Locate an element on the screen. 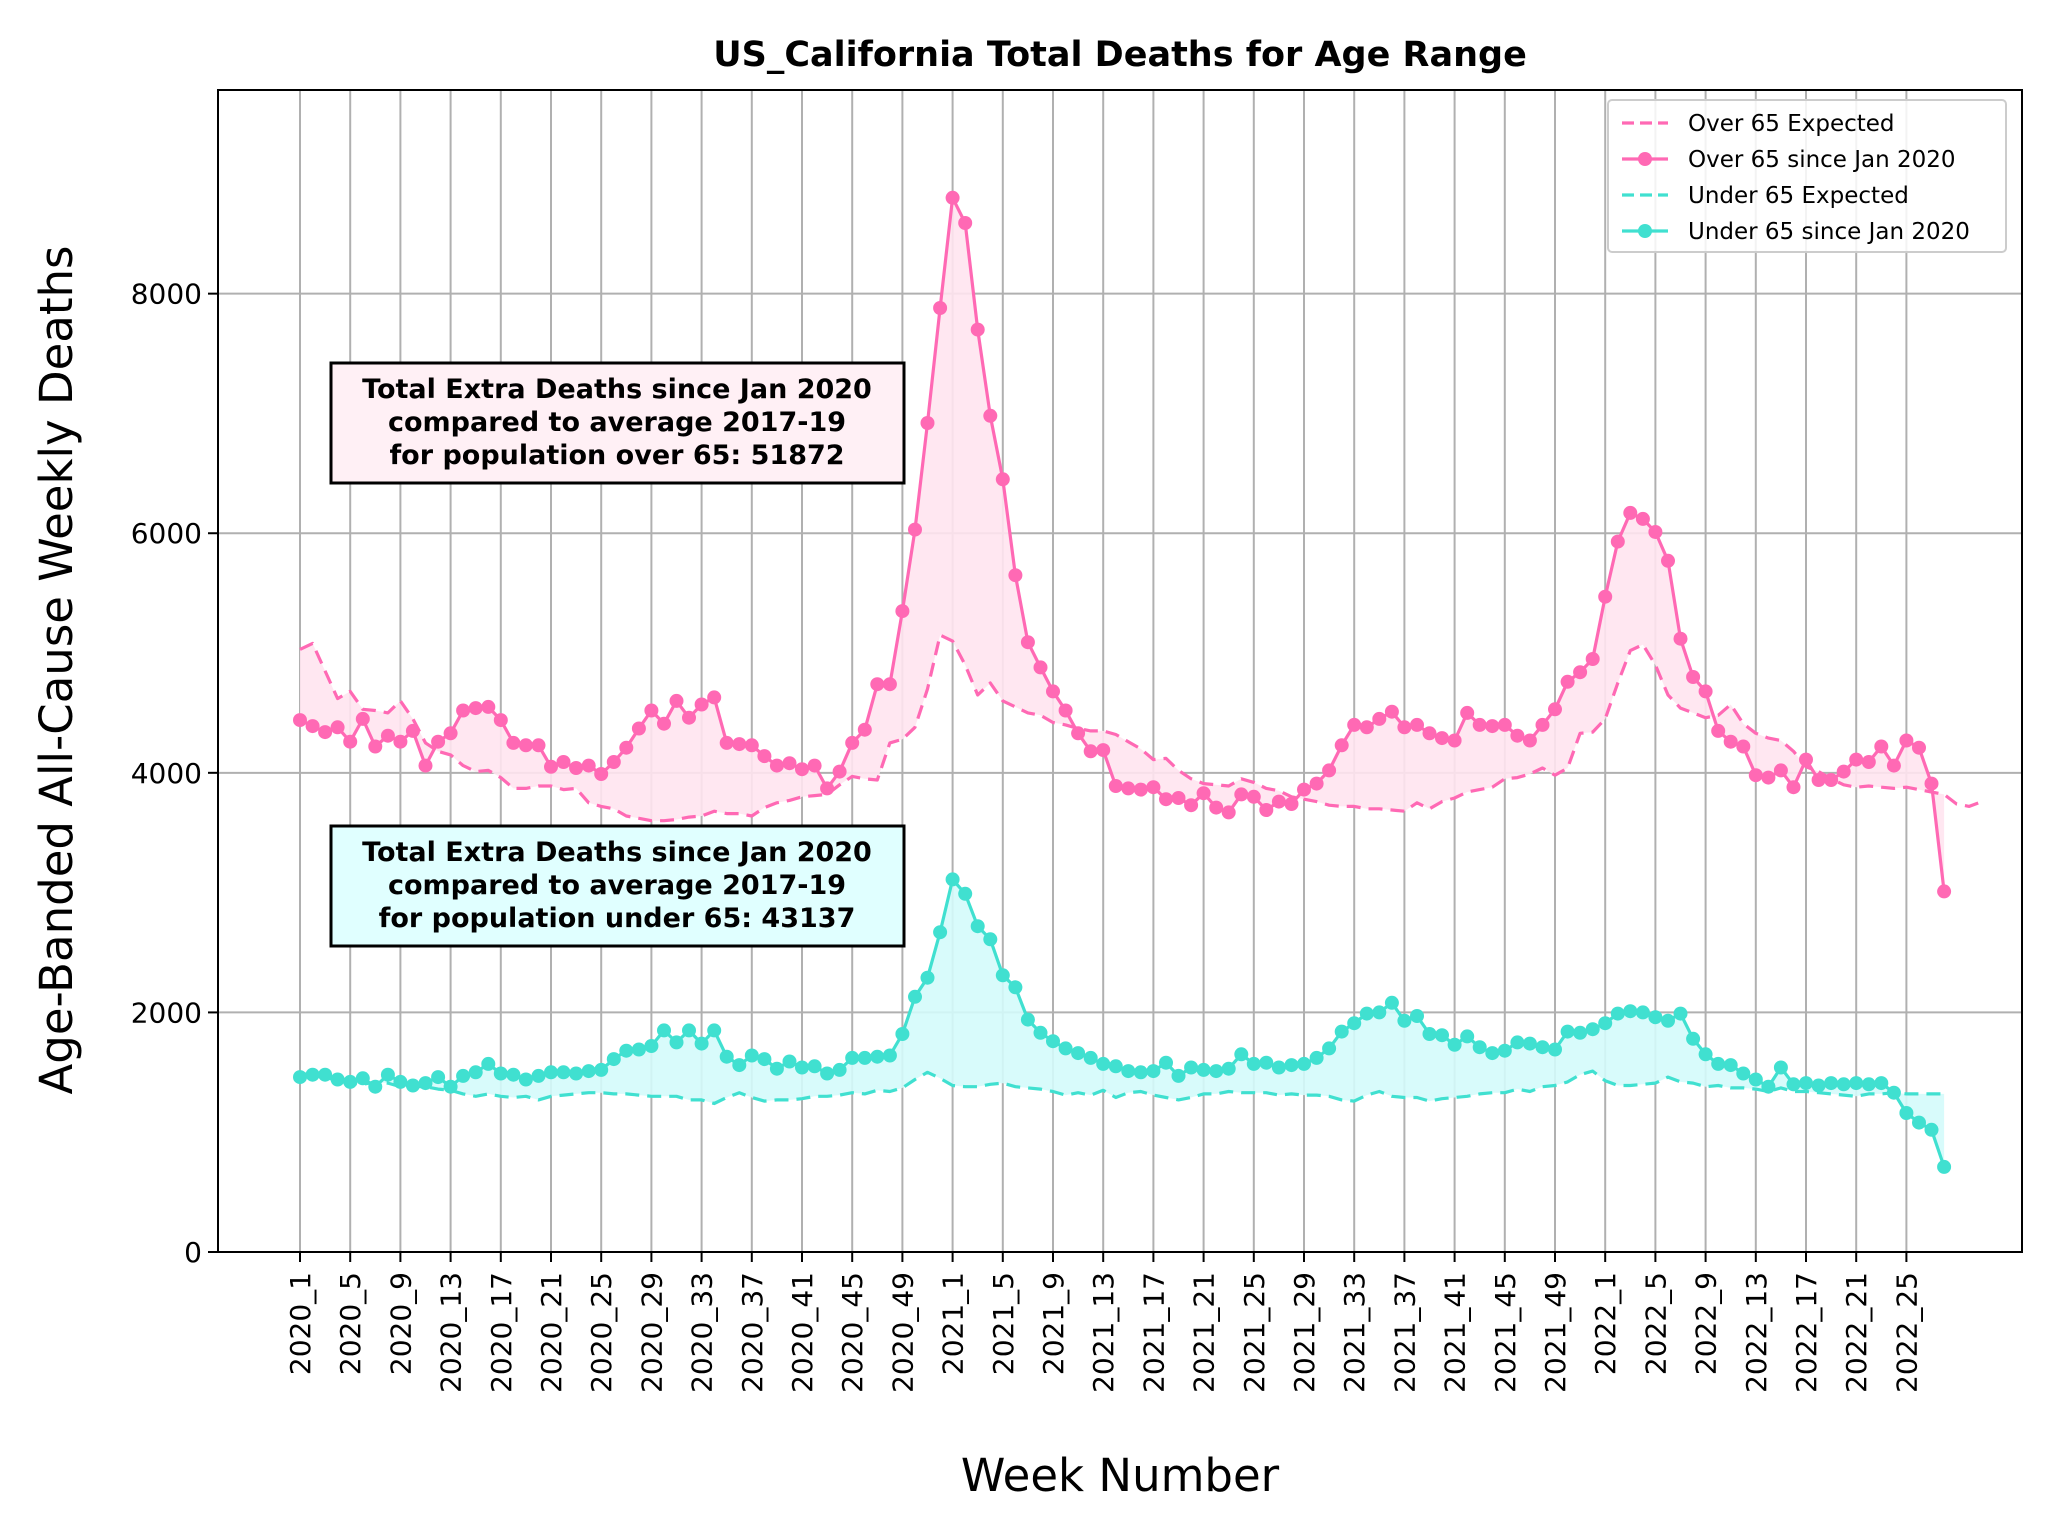 This screenshot has width=2048, height=1536. x-tick-label: 2022_5 is located at coordinates (1655, 1323).